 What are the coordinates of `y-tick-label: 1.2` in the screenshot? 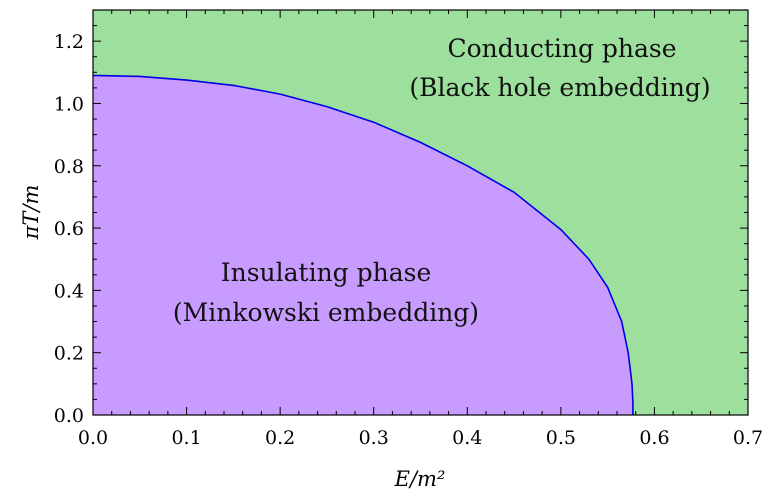 It's located at (69, 42).